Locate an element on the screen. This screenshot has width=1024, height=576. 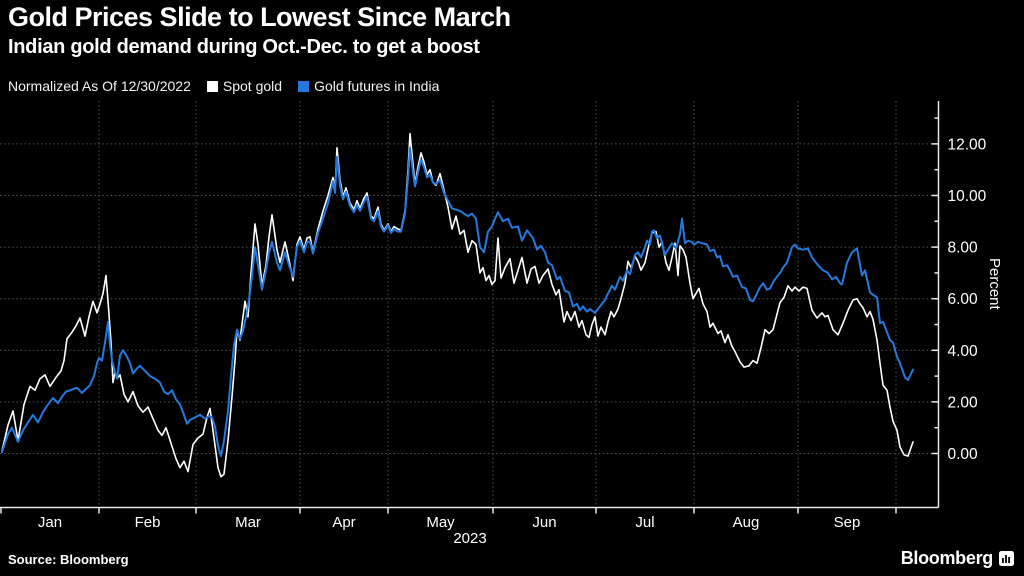
x-axis-month-label: Sep is located at coordinates (847, 522).